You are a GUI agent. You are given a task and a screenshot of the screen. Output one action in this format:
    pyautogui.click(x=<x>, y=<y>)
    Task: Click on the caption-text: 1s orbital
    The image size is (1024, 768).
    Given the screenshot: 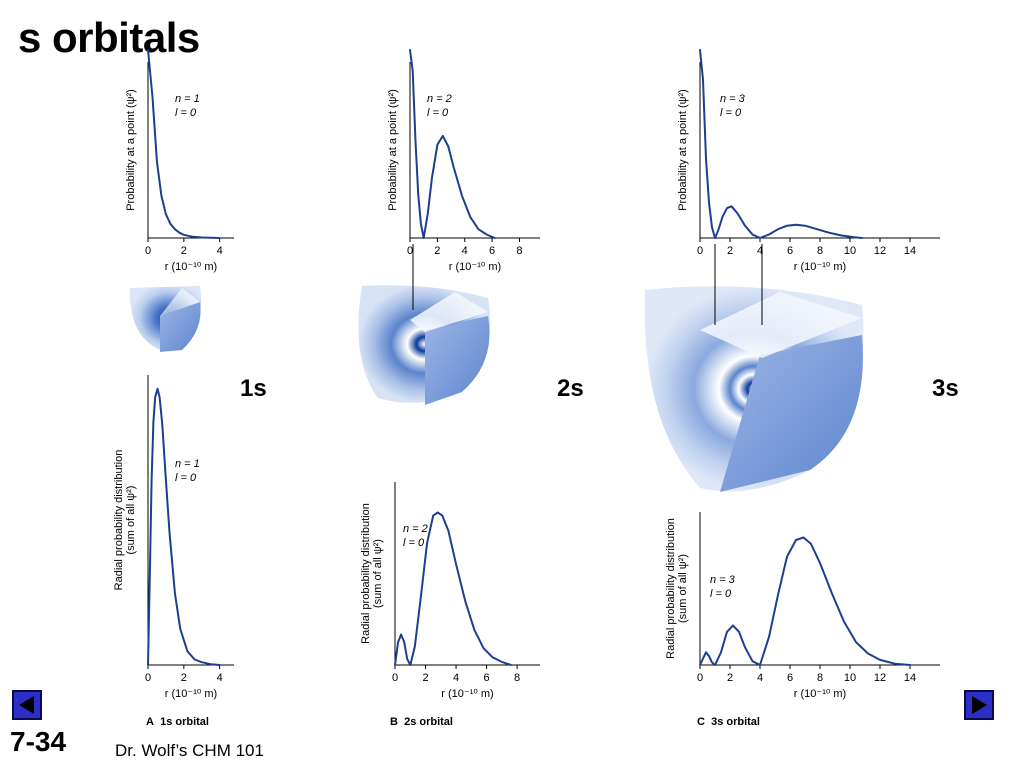 What is the action you would take?
    pyautogui.click(x=184, y=722)
    